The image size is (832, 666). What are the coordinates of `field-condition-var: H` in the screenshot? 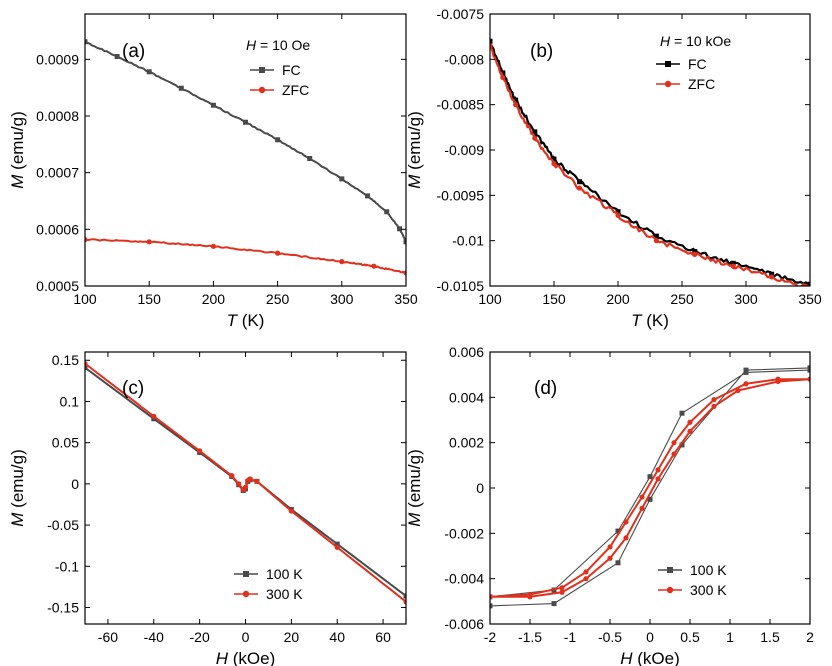 It's located at (665, 41).